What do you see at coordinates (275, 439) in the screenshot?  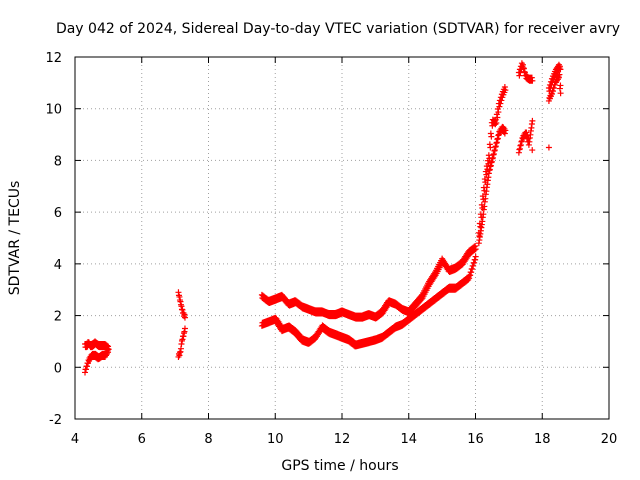 I see `x-tick-label: 10` at bounding box center [275, 439].